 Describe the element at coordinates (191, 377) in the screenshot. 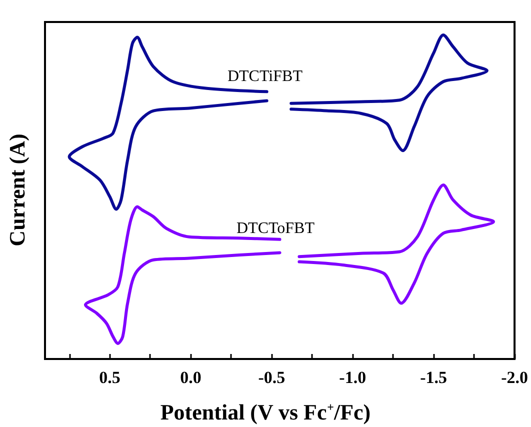

I see `x-tick-label: 0.0` at that location.